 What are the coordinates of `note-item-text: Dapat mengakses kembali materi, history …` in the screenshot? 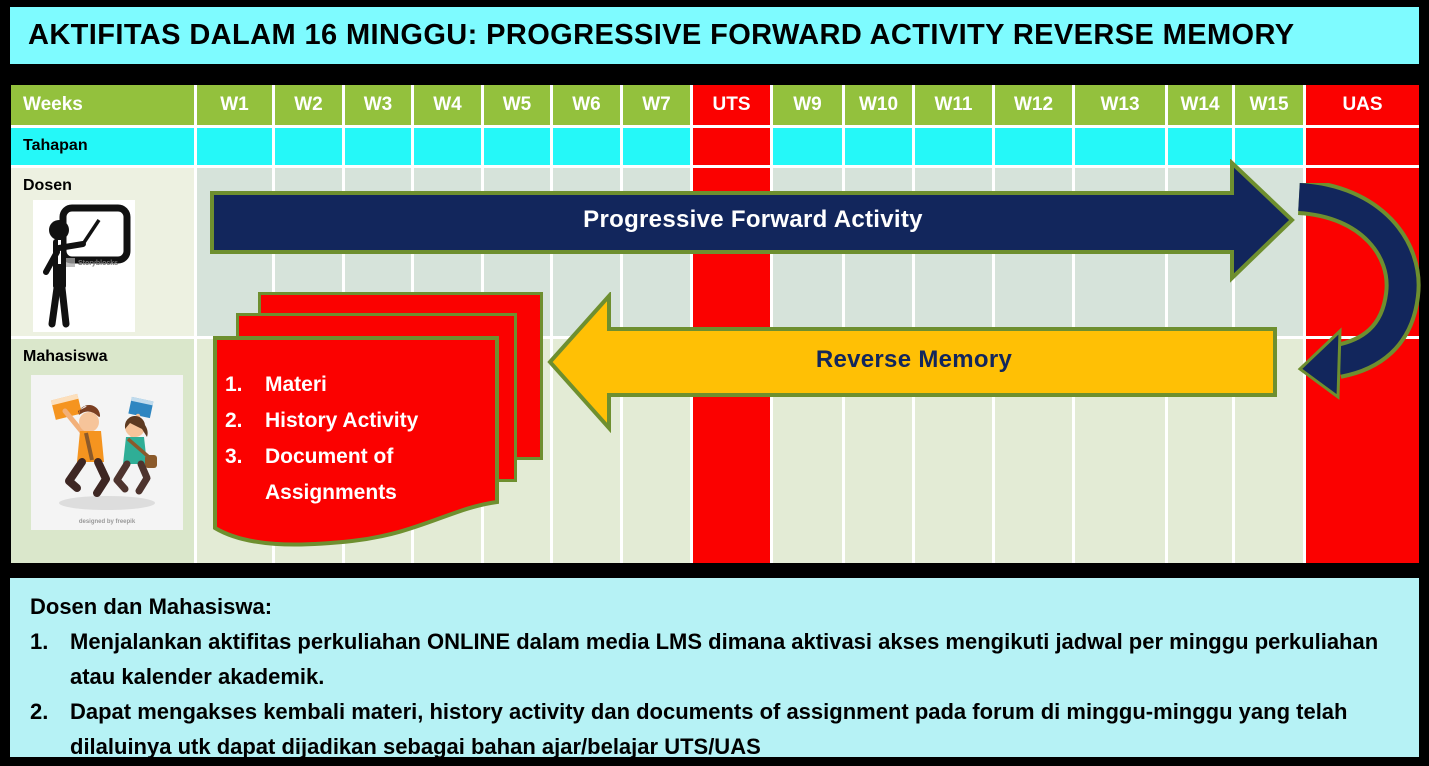 It's located at (709, 729).